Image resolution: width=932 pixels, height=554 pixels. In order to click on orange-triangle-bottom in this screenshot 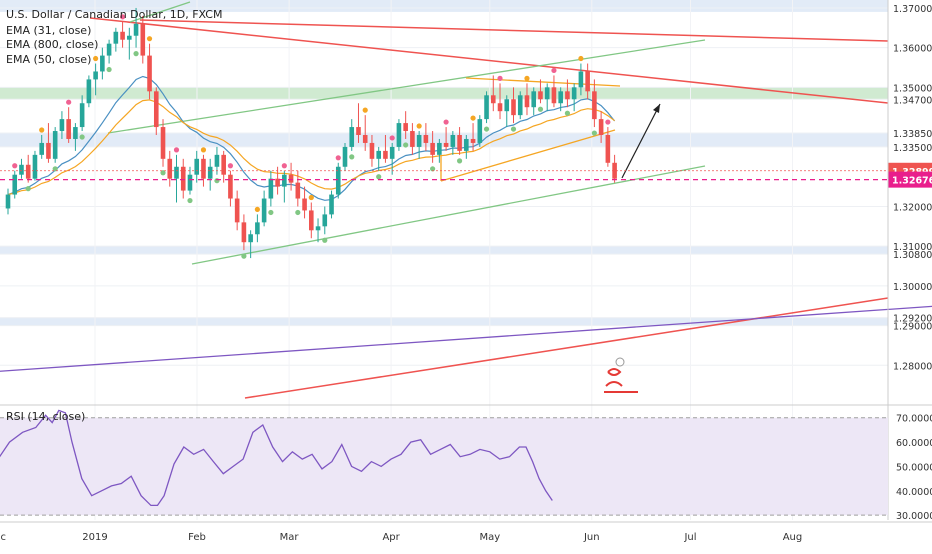, I will do `click(528, 155)`.